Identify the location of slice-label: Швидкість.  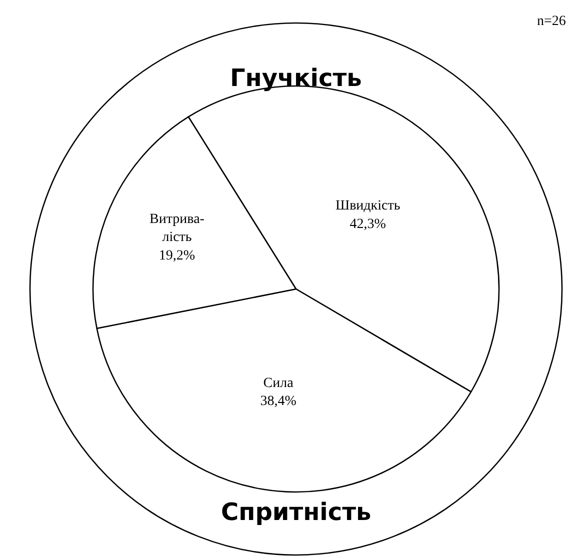
(367, 206).